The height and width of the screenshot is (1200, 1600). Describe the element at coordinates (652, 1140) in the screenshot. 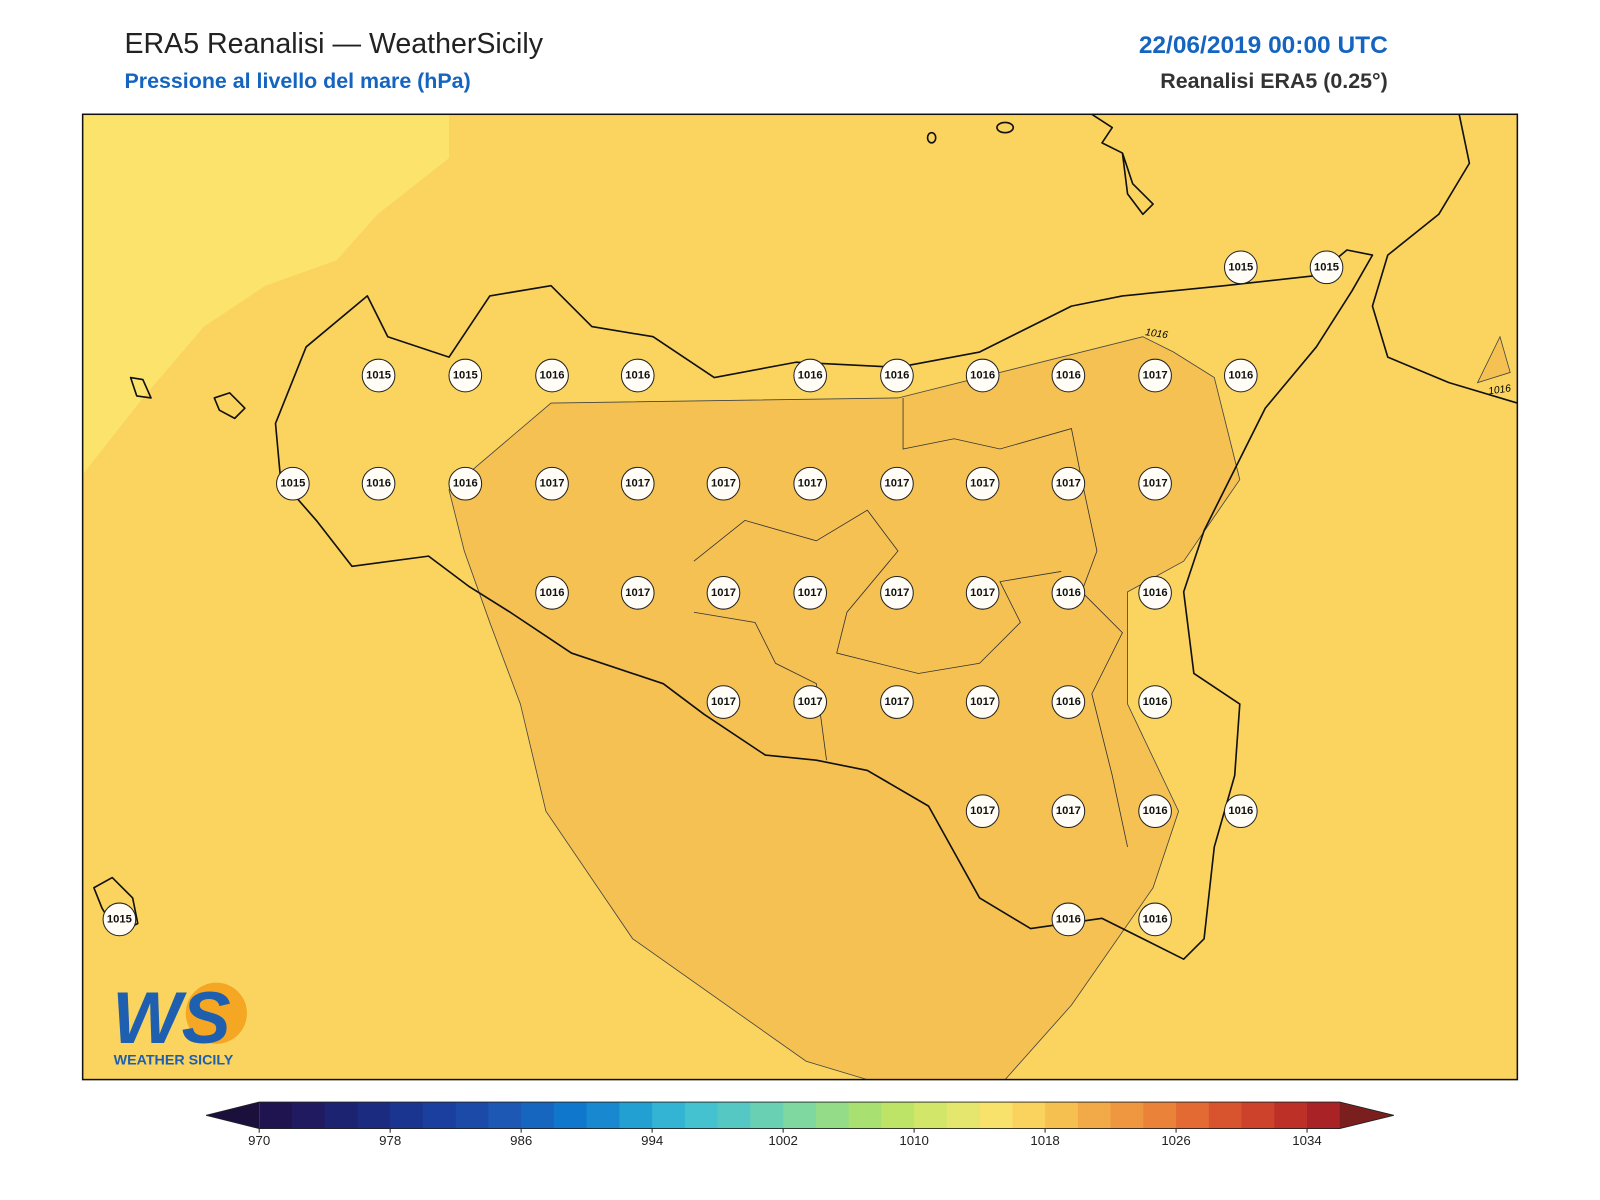

I see `colorbar-tick-label: 994` at that location.